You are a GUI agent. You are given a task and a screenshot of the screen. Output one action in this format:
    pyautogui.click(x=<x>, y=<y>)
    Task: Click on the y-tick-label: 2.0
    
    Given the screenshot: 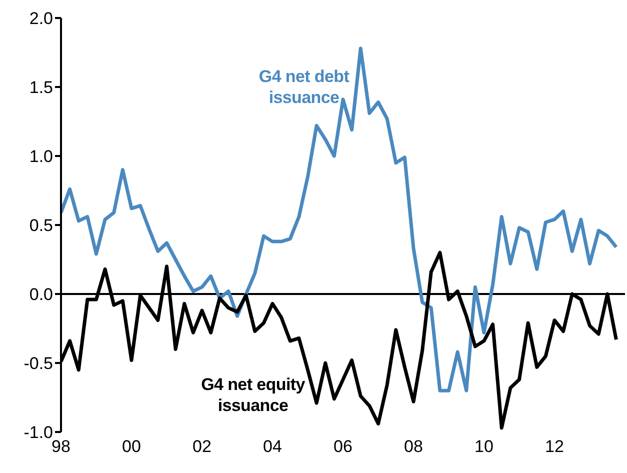 What is the action you would take?
    pyautogui.click(x=41, y=18)
    